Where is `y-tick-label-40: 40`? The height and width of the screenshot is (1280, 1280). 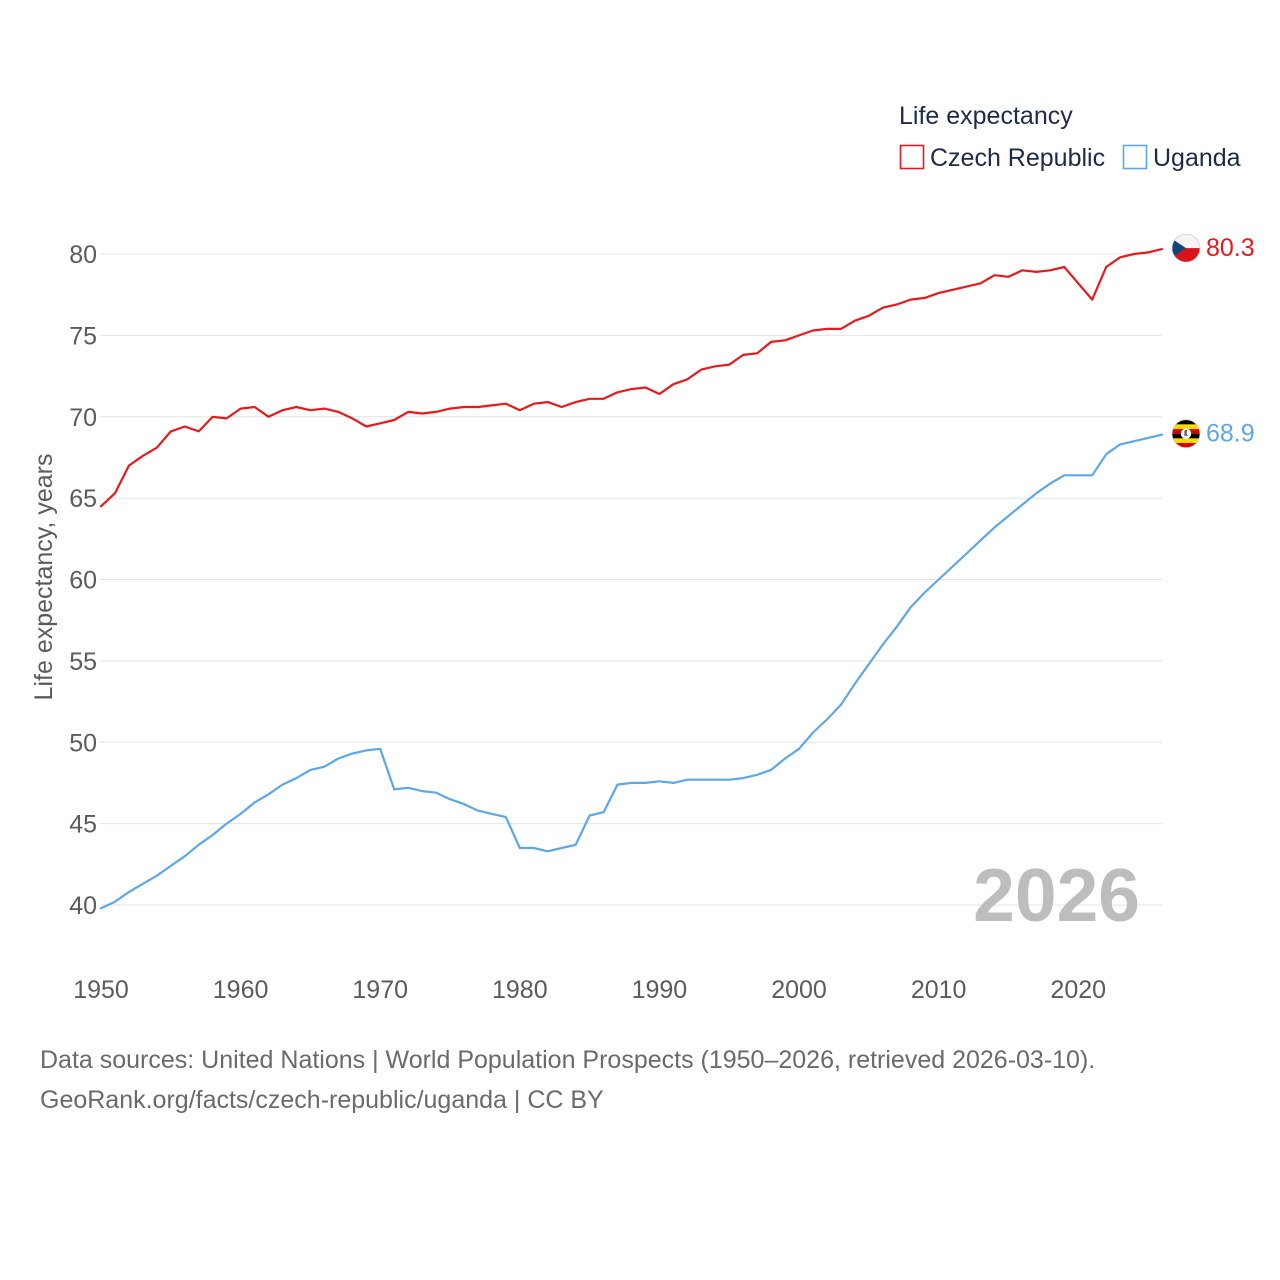 y-tick-label-40: 40 is located at coordinates (83, 906).